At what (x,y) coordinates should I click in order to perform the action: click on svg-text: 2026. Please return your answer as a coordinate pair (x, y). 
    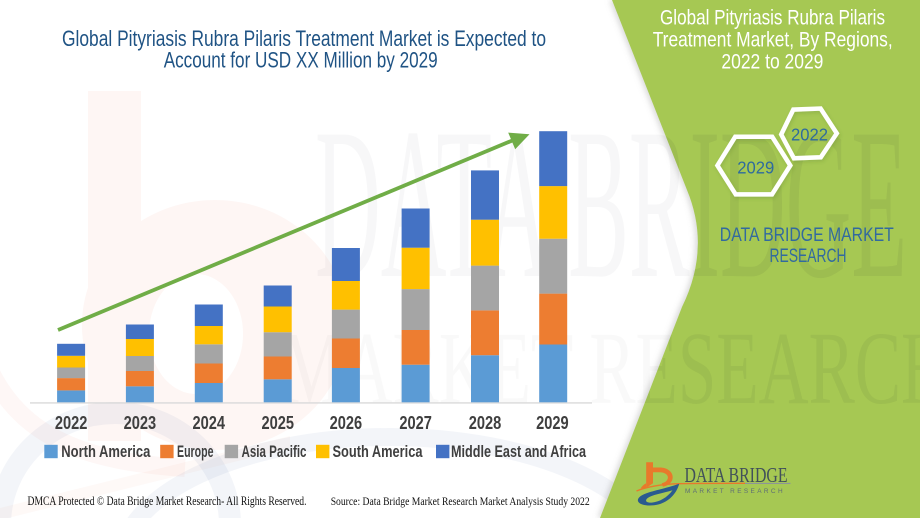
    Looking at the image, I should click on (346, 422).